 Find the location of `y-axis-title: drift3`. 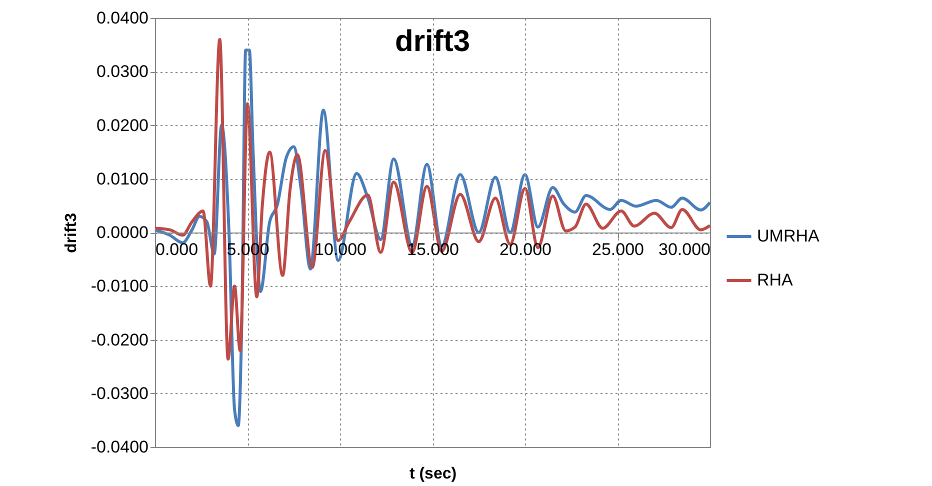

y-axis-title: drift3 is located at coordinates (71, 232).